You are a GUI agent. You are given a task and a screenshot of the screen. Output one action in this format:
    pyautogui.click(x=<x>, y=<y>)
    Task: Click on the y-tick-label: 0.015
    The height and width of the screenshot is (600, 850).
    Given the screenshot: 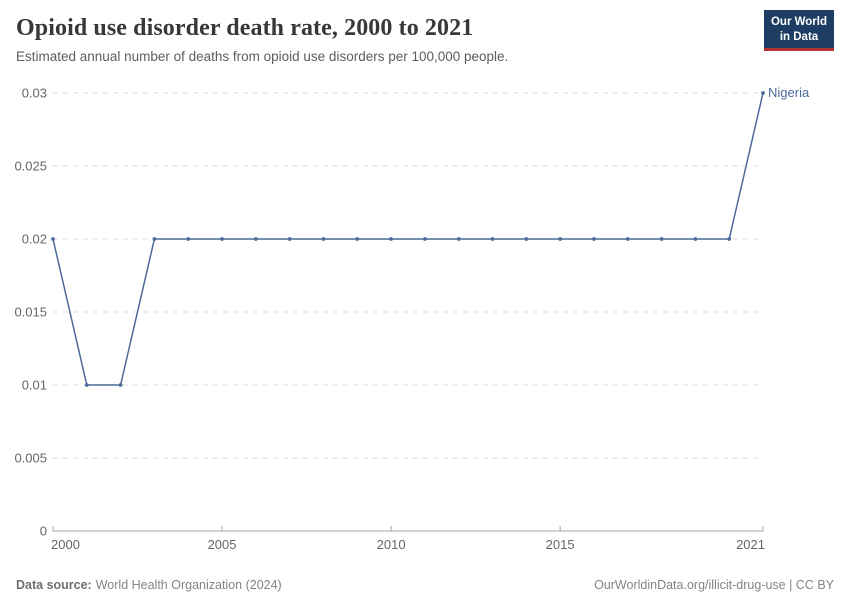 What is the action you would take?
    pyautogui.click(x=30, y=312)
    